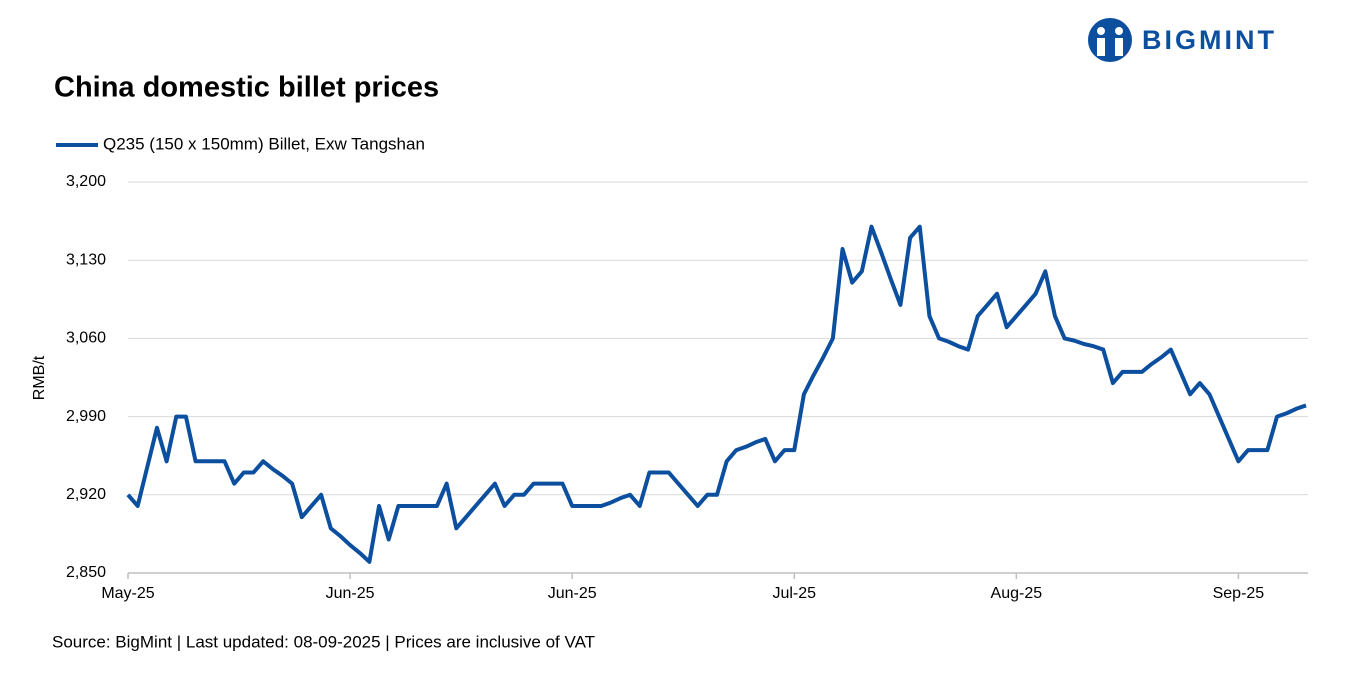  I want to click on x-tick-label: Sep-25, so click(1239, 593).